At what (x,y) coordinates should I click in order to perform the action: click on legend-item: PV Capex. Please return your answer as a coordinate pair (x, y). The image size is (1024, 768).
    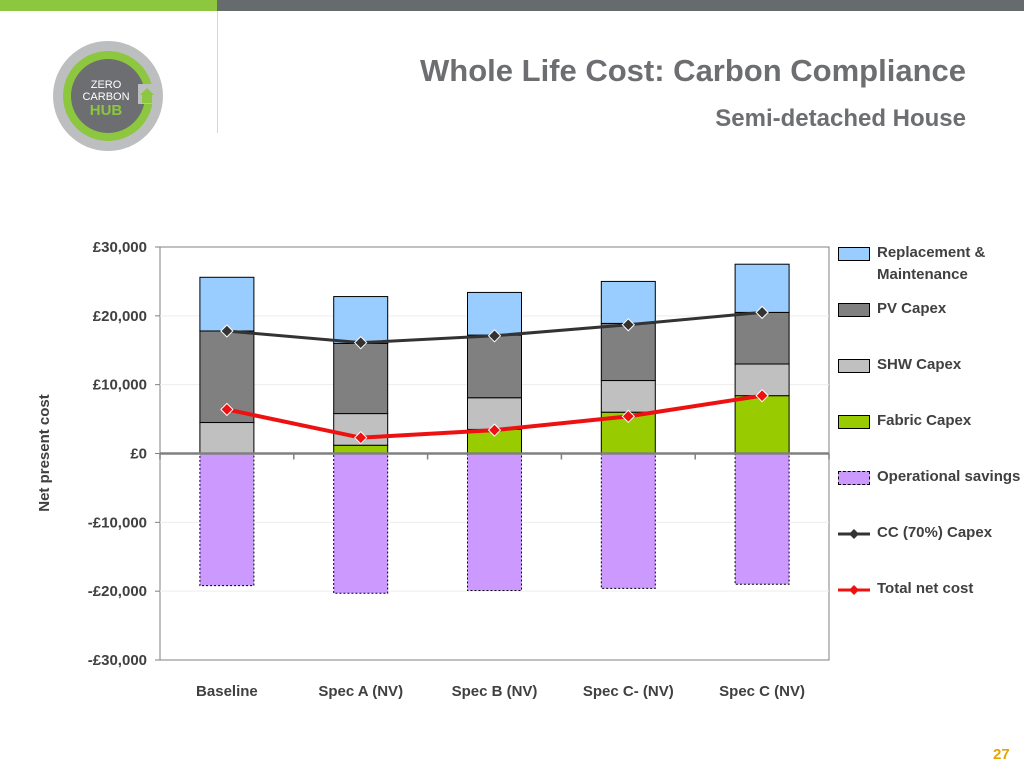
    Looking at the image, I should click on (931, 309).